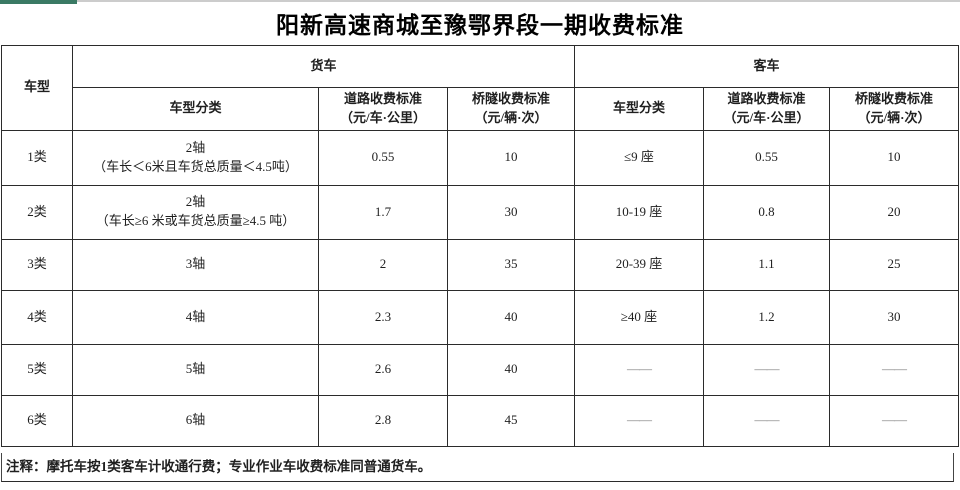  I want to click on progress-bar-accent, so click(38, 2).